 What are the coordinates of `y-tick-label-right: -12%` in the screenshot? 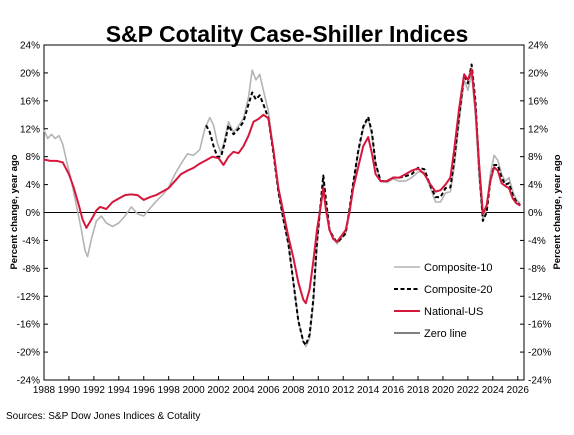 It's located at (539, 297).